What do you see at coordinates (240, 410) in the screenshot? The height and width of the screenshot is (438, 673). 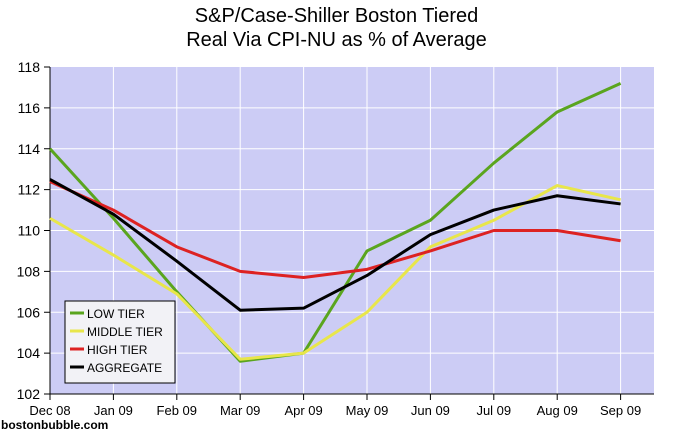 I see `x-tick-label: Mar 09` at bounding box center [240, 410].